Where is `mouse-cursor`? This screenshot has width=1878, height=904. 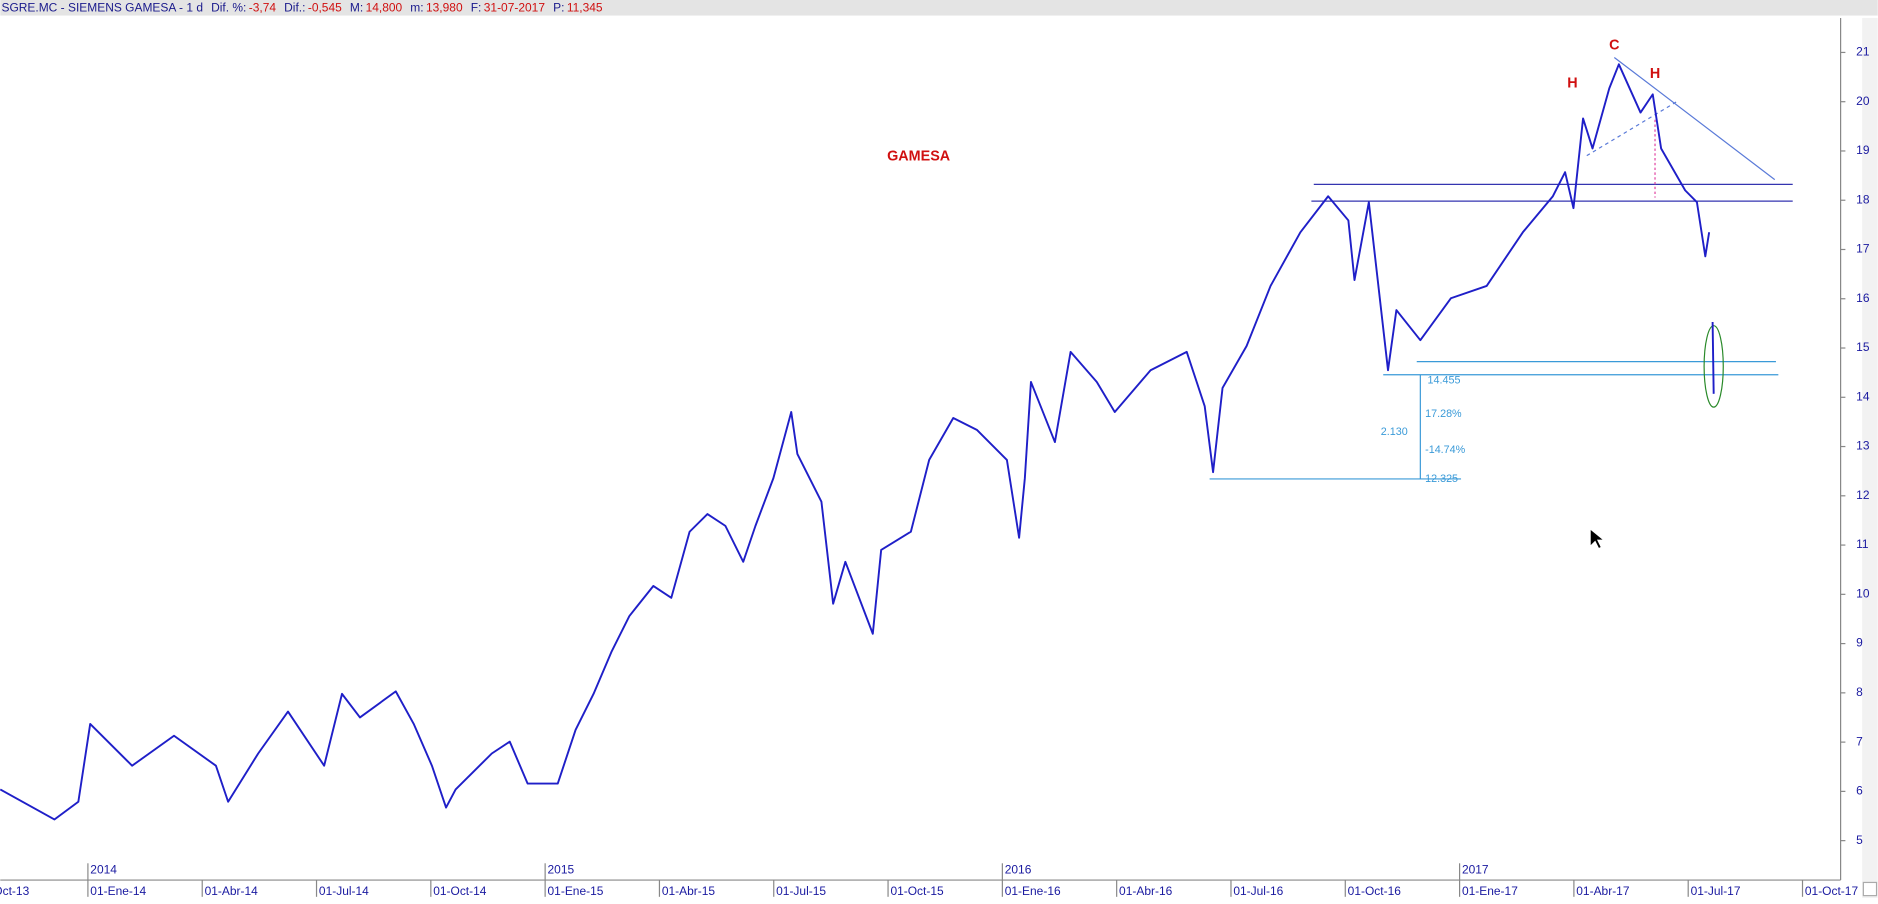 mouse-cursor is located at coordinates (1597, 538).